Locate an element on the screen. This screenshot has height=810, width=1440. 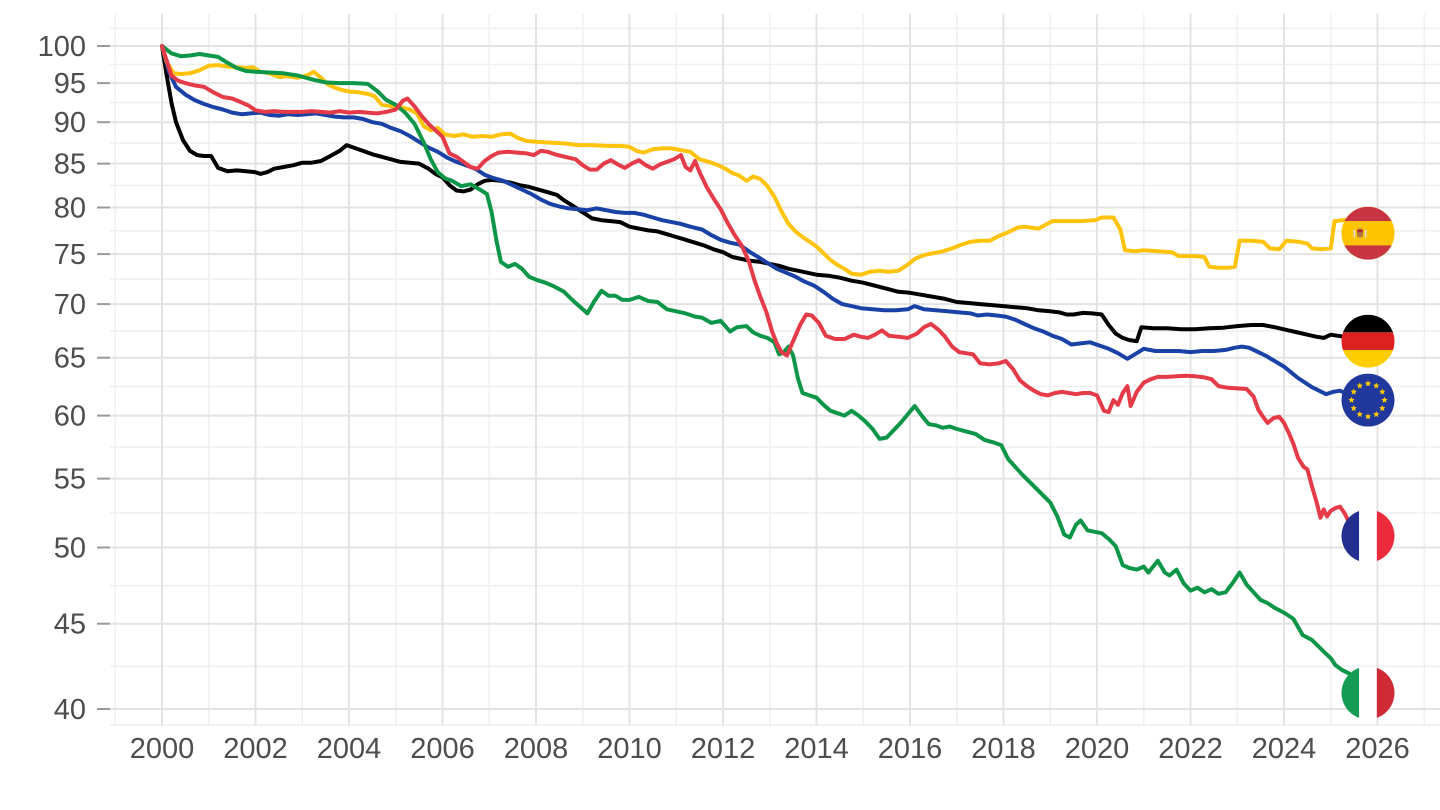
x-axis-label: 2010 is located at coordinates (629, 749).